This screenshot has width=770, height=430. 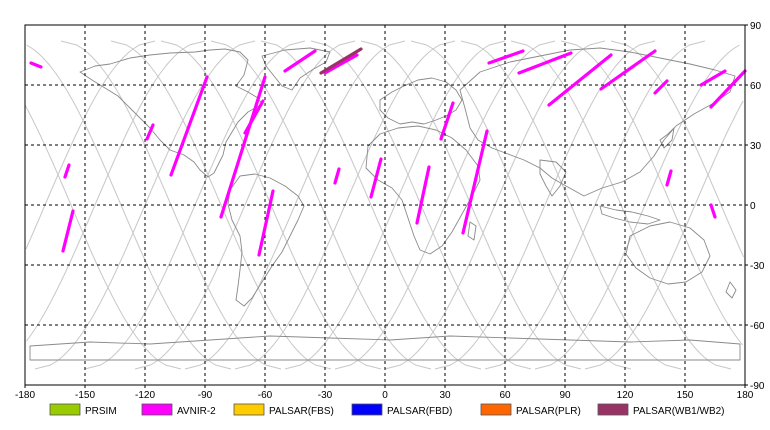 What do you see at coordinates (630, 215) in the screenshot?
I see `coast-indonesia` at bounding box center [630, 215].